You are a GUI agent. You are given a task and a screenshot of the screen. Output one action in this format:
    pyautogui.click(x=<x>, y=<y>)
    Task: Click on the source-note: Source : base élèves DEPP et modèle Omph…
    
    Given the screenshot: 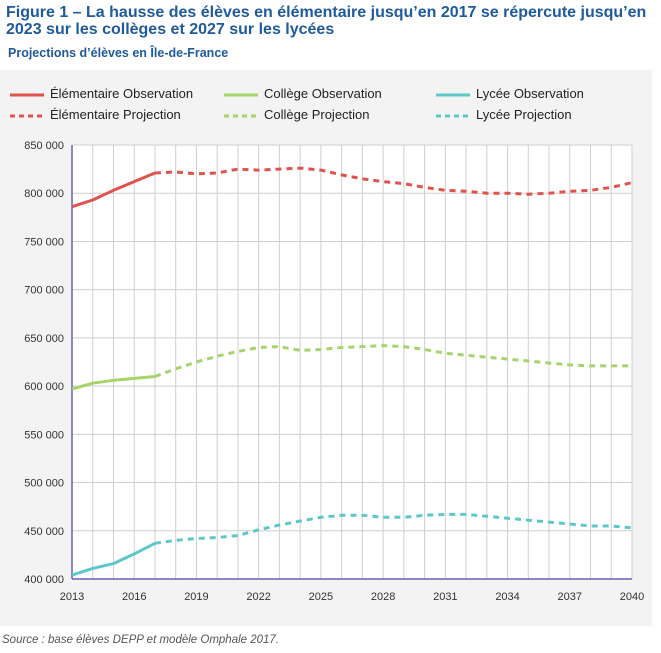 What is the action you would take?
    pyautogui.click(x=141, y=640)
    